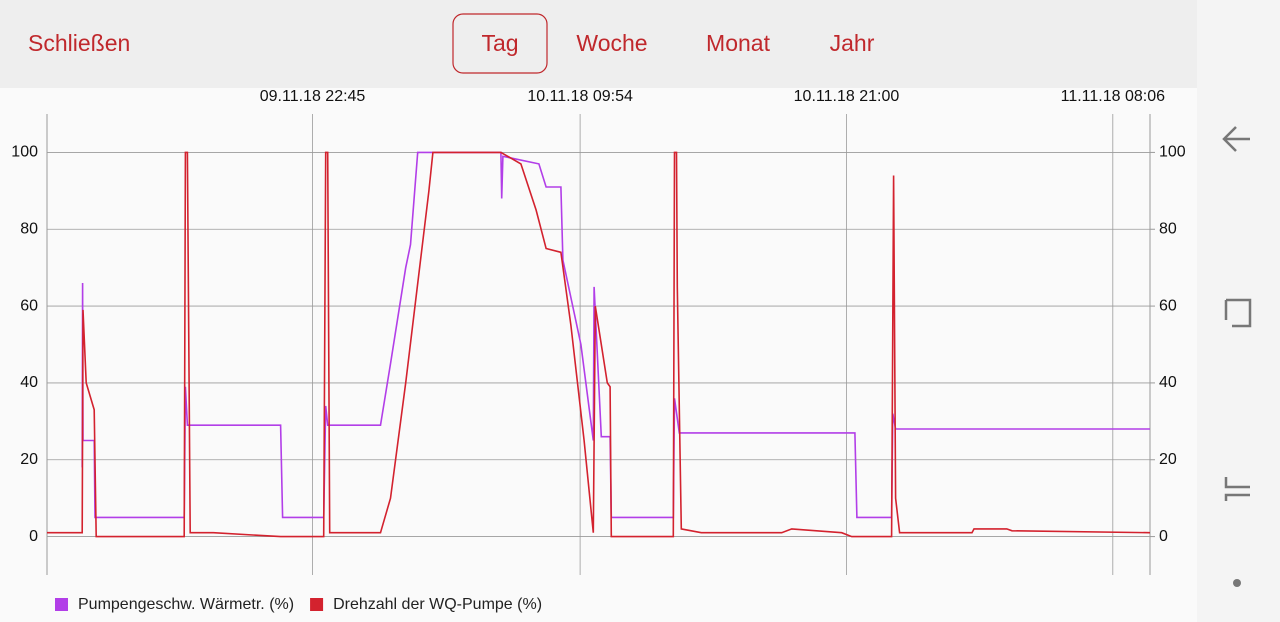  What do you see at coordinates (1163, 536) in the screenshot?
I see `y2-tick-label: 0` at bounding box center [1163, 536].